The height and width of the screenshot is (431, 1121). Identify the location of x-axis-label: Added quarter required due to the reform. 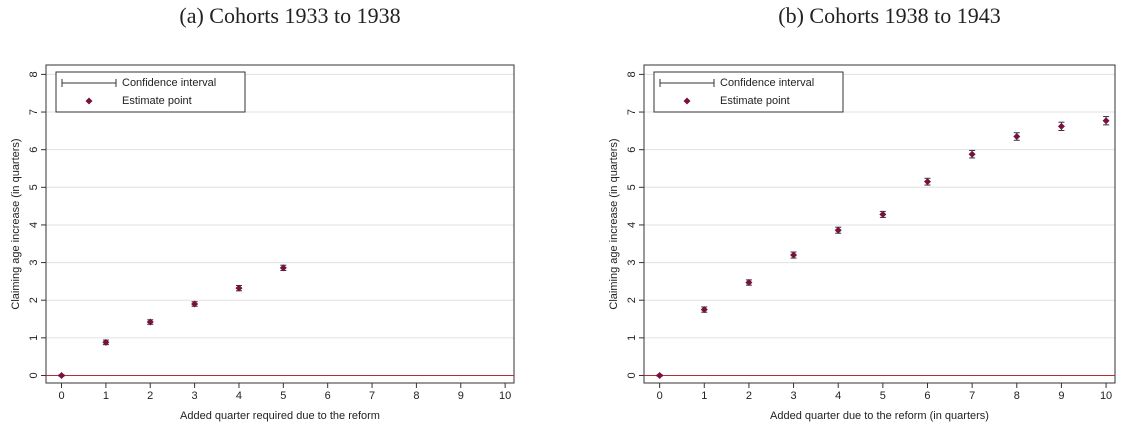
(280, 416).